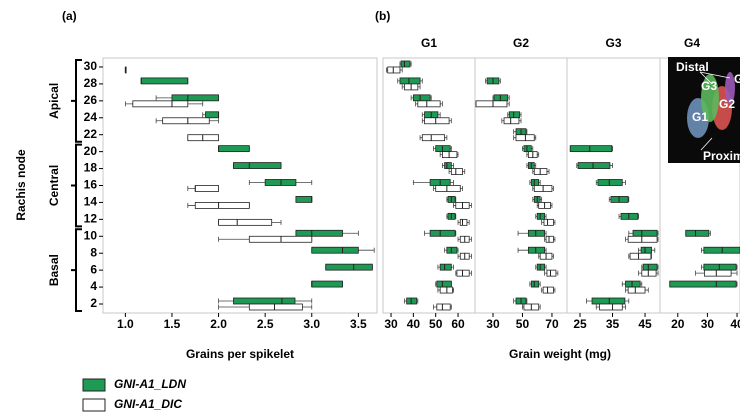  Describe the element at coordinates (91, 202) in the screenshot. I see `y-tick-label: 14` at that location.